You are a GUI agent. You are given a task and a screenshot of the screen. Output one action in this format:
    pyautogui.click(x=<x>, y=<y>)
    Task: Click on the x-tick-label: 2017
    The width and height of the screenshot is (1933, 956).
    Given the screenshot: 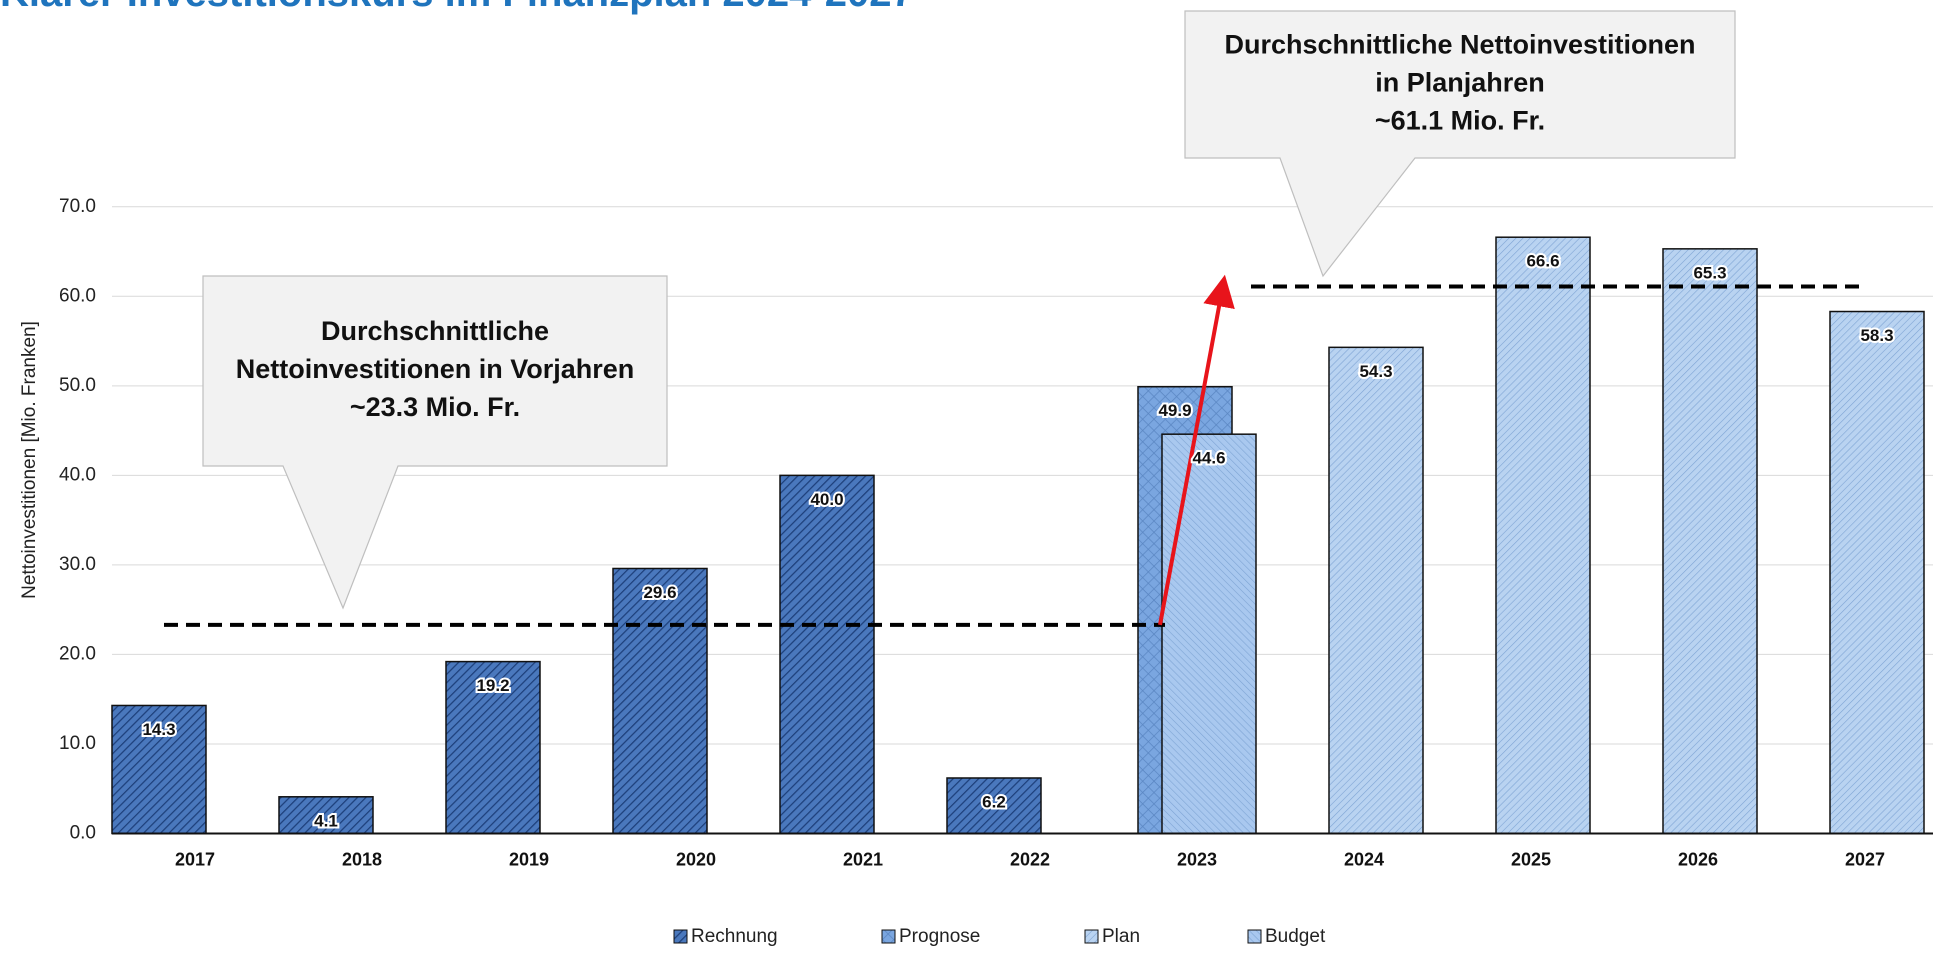 What is the action you would take?
    pyautogui.click(x=195, y=859)
    